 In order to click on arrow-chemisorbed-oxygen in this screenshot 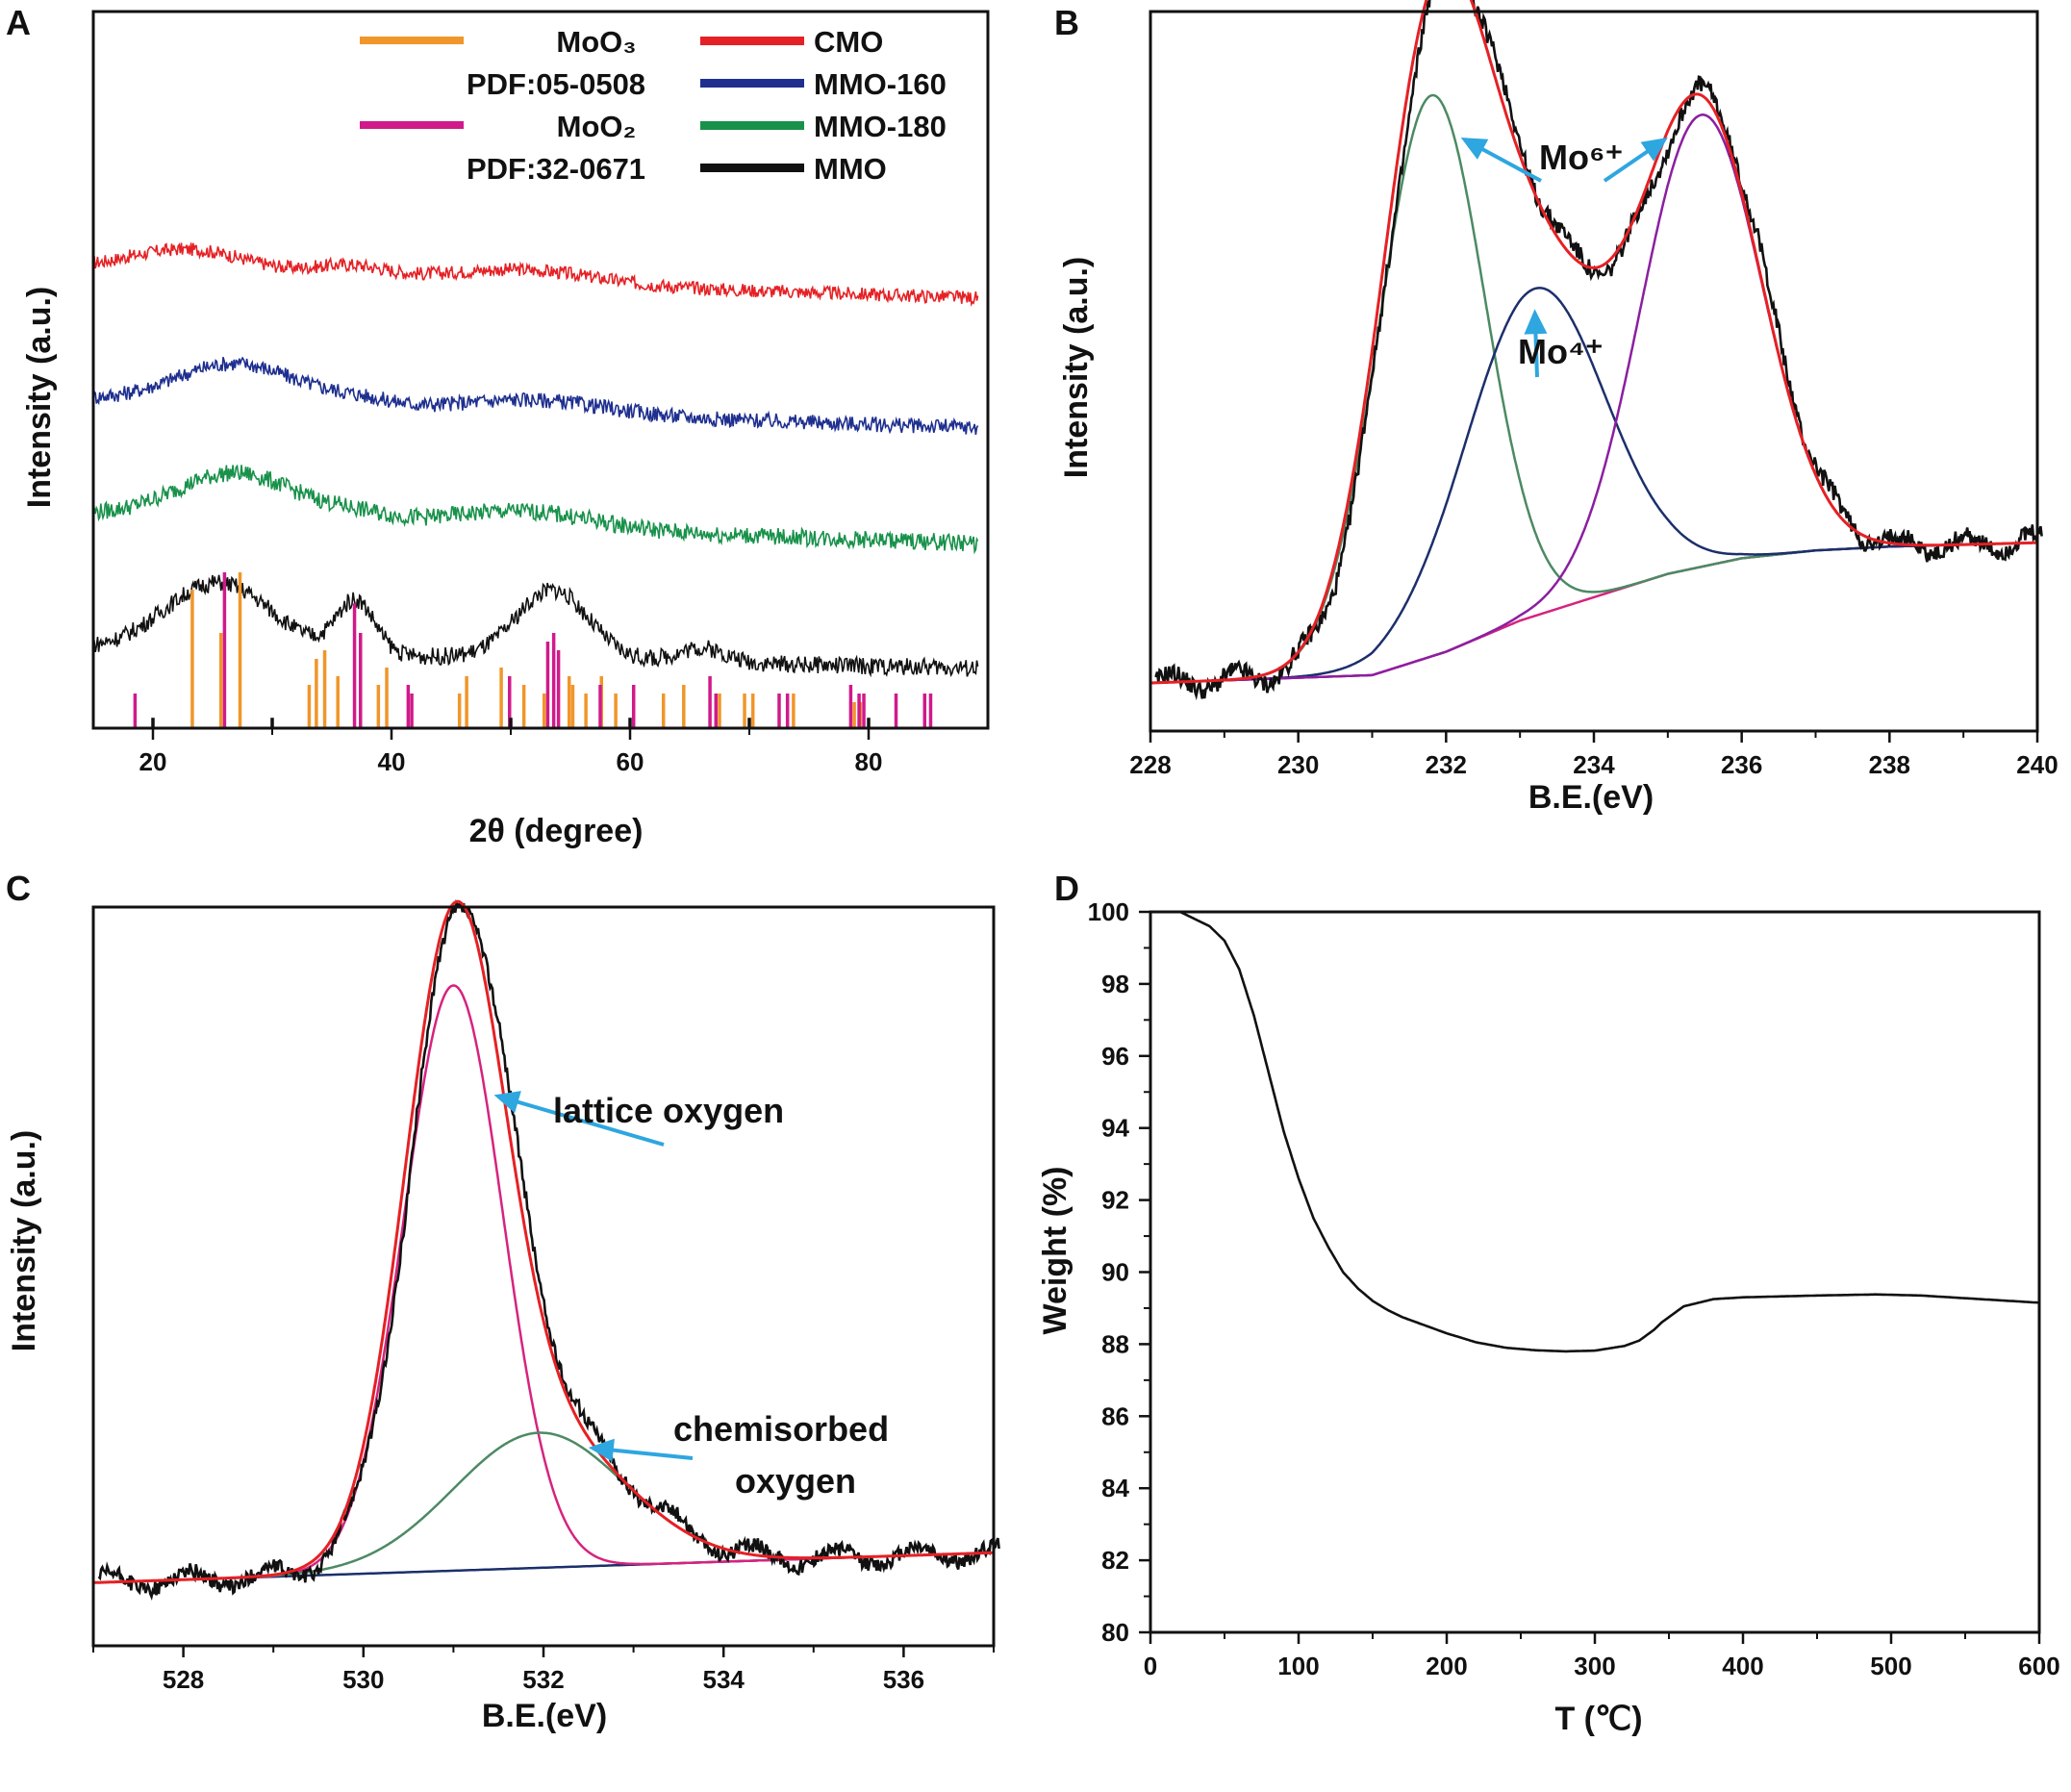, I will do `click(647, 1454)`.